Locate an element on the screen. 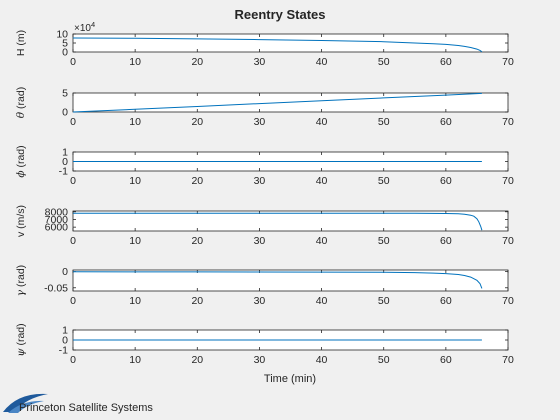  subplot-2: 0 10 20 30 40 50 60 70 0 5 θ (rad) is located at coordinates (264, 107).